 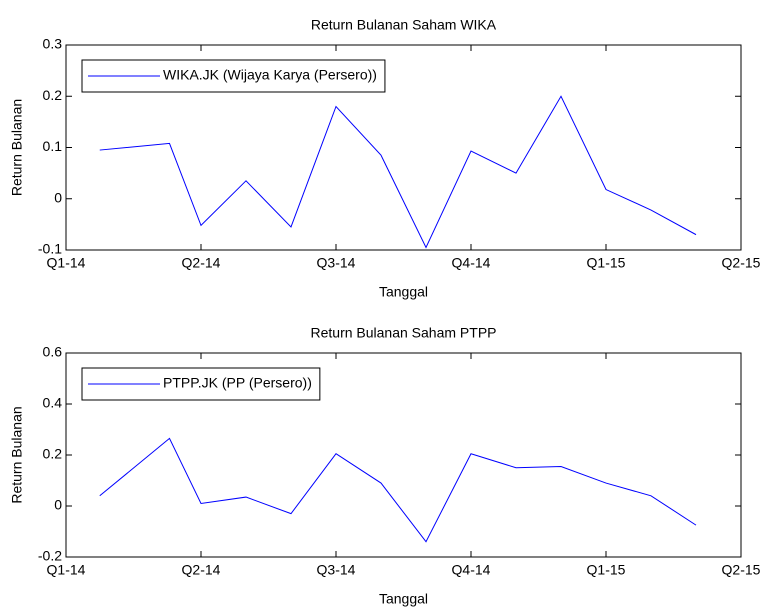 What do you see at coordinates (50, 556) in the screenshot?
I see `y-tick-label: -0.2` at bounding box center [50, 556].